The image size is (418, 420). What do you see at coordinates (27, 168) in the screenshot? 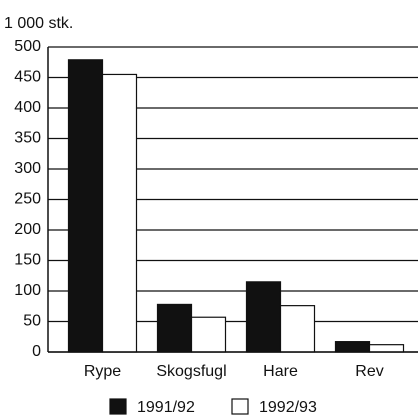
I see `y-tick-label: 300` at bounding box center [27, 168].